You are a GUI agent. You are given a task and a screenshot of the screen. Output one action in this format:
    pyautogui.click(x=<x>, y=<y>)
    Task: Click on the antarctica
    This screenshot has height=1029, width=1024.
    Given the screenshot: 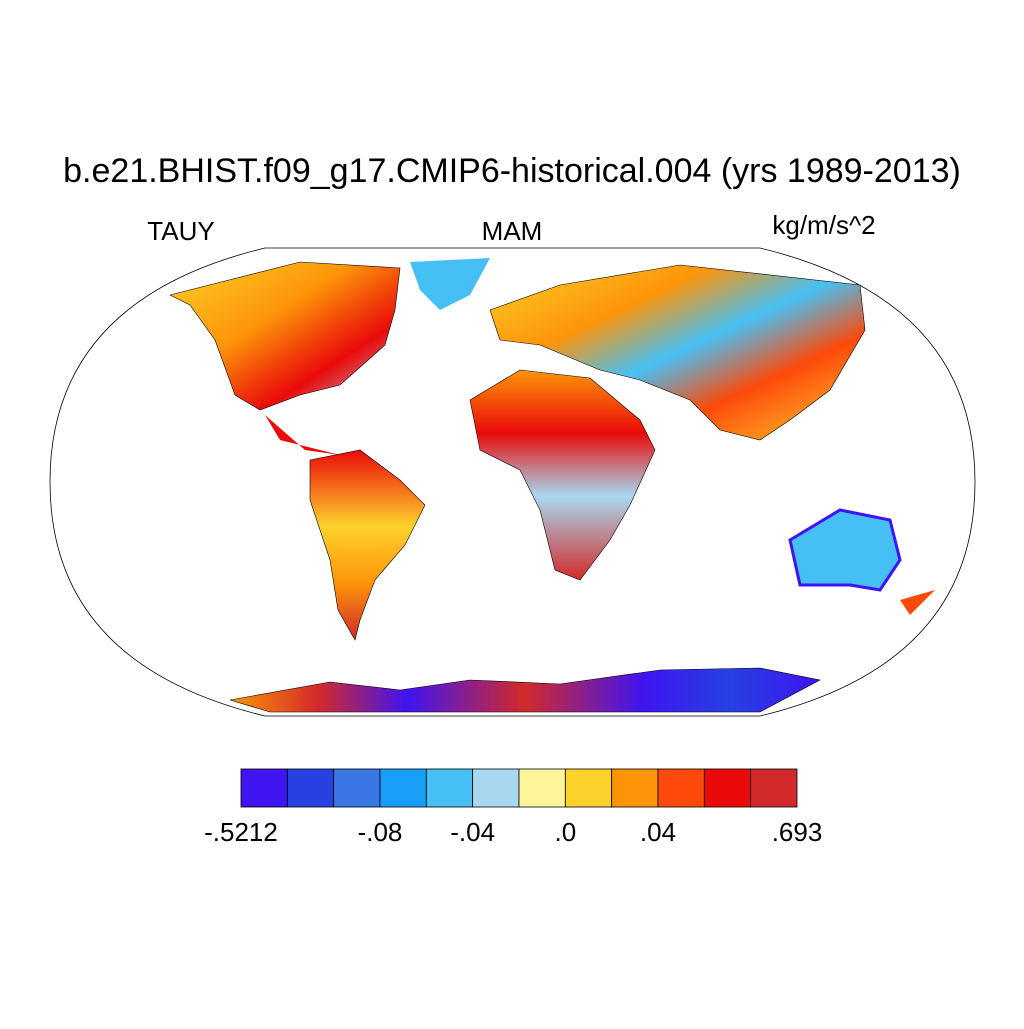 What is the action you would take?
    pyautogui.click(x=525, y=690)
    